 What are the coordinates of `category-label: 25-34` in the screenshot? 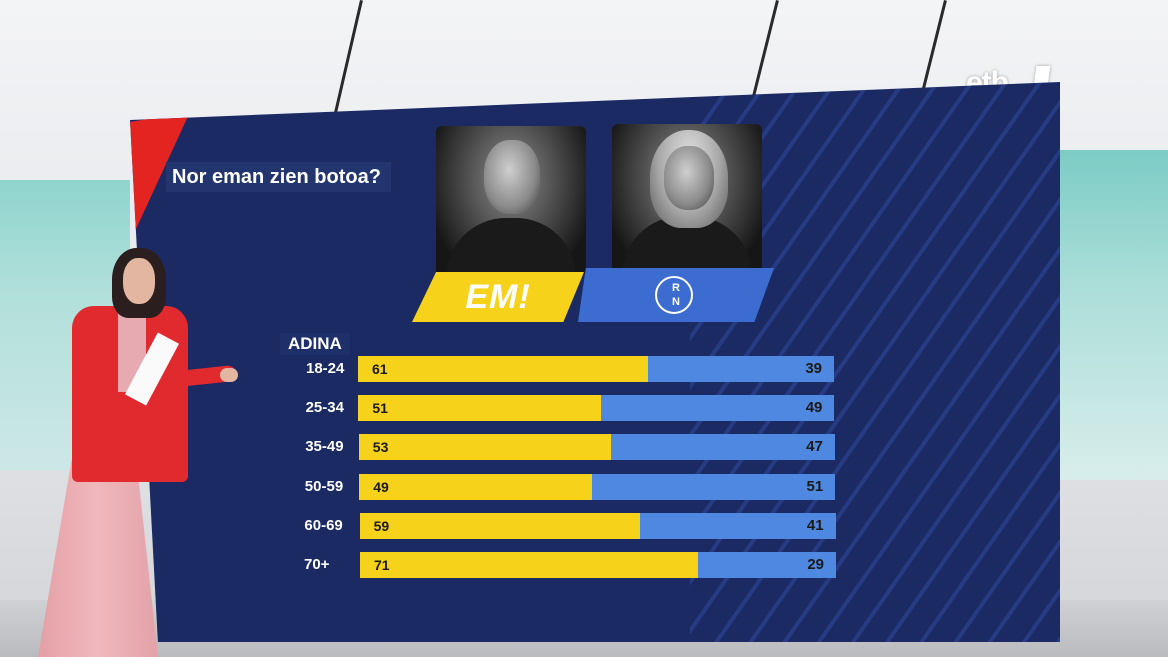 It's located at (324, 408).